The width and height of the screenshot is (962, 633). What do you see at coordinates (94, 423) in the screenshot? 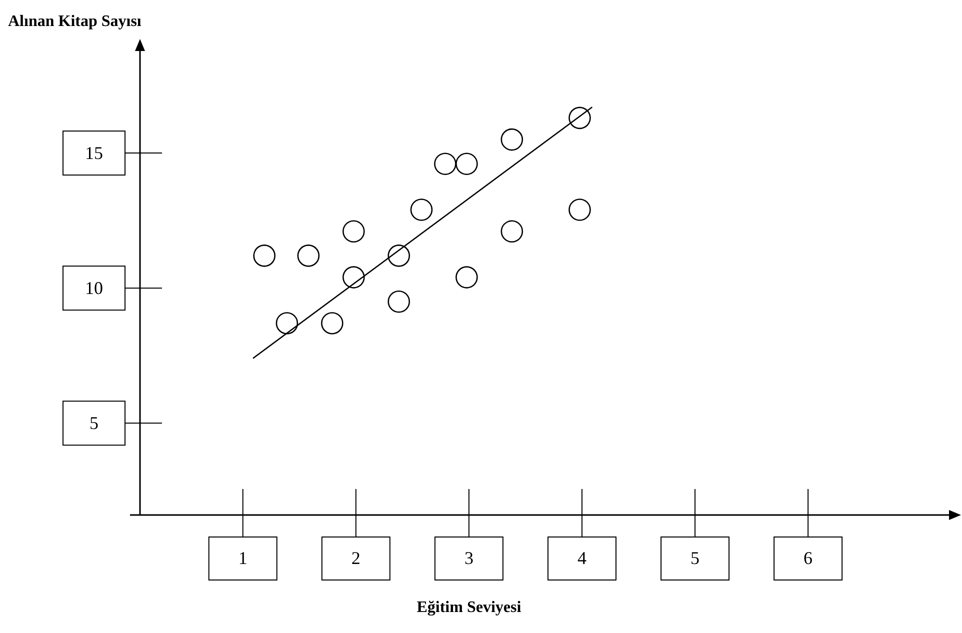
I see `y-tick-label: 5` at bounding box center [94, 423].